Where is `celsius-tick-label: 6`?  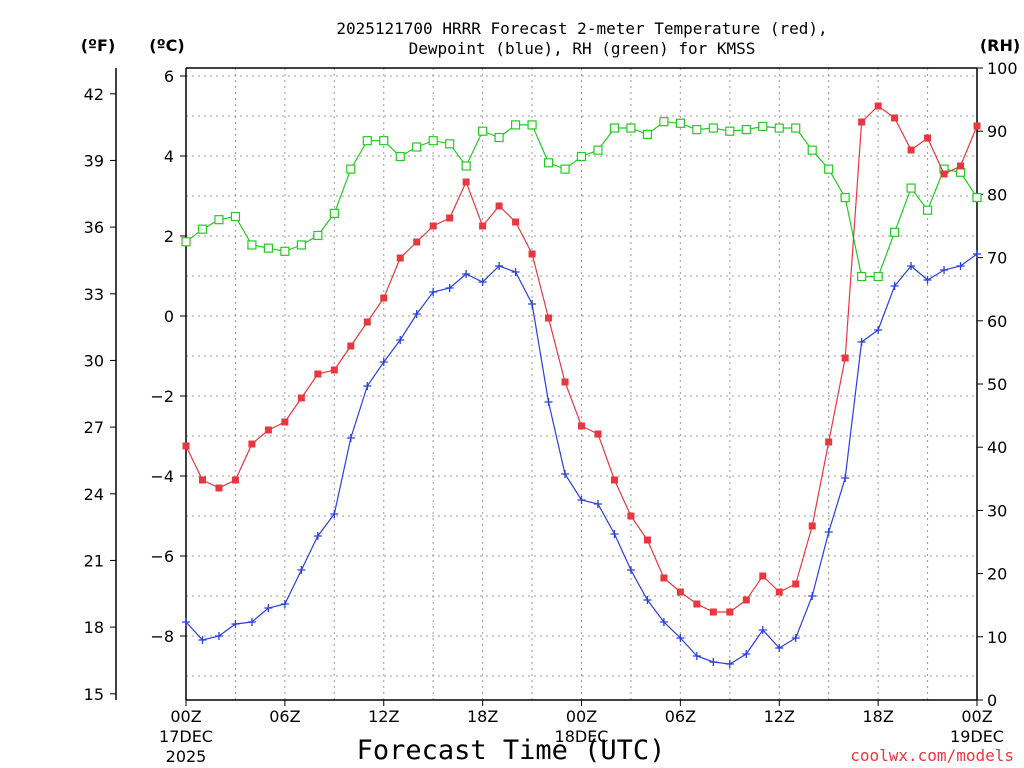 celsius-tick-label: 6 is located at coordinates (169, 76).